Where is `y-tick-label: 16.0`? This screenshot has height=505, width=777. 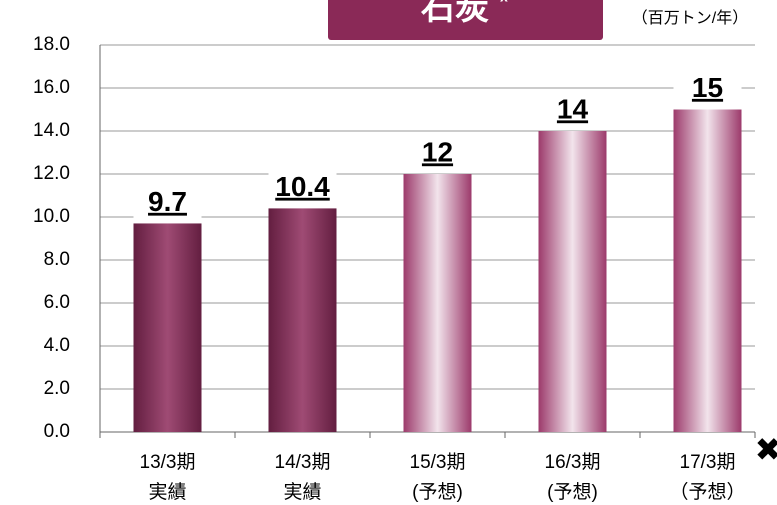 y-tick-label: 16.0 is located at coordinates (51, 87).